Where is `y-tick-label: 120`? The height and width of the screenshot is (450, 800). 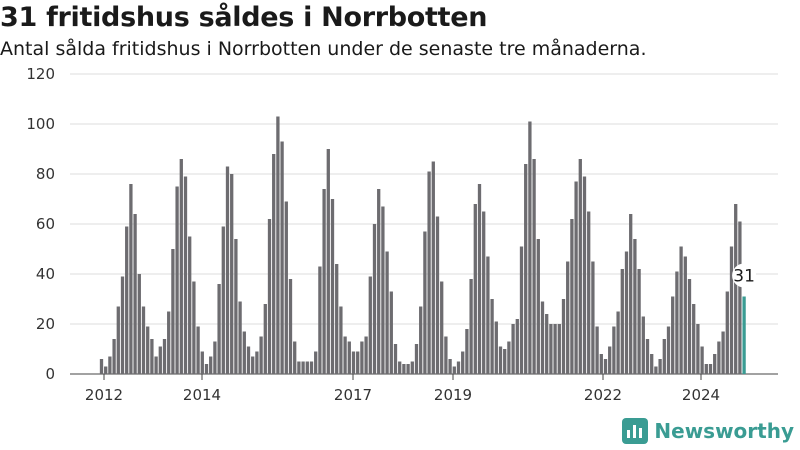 y-tick-label: 120 is located at coordinates (40, 74).